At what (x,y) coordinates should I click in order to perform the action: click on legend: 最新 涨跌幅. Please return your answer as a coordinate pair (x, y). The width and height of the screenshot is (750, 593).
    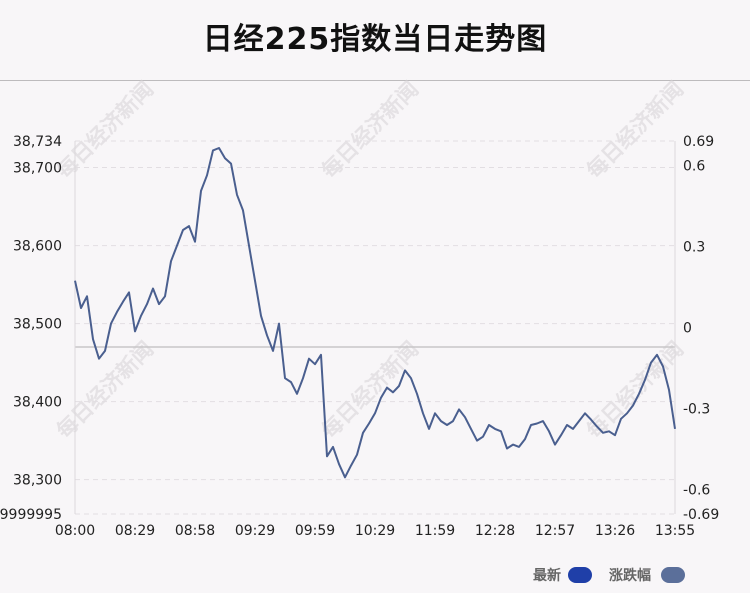
    Looking at the image, I should click on (609, 575).